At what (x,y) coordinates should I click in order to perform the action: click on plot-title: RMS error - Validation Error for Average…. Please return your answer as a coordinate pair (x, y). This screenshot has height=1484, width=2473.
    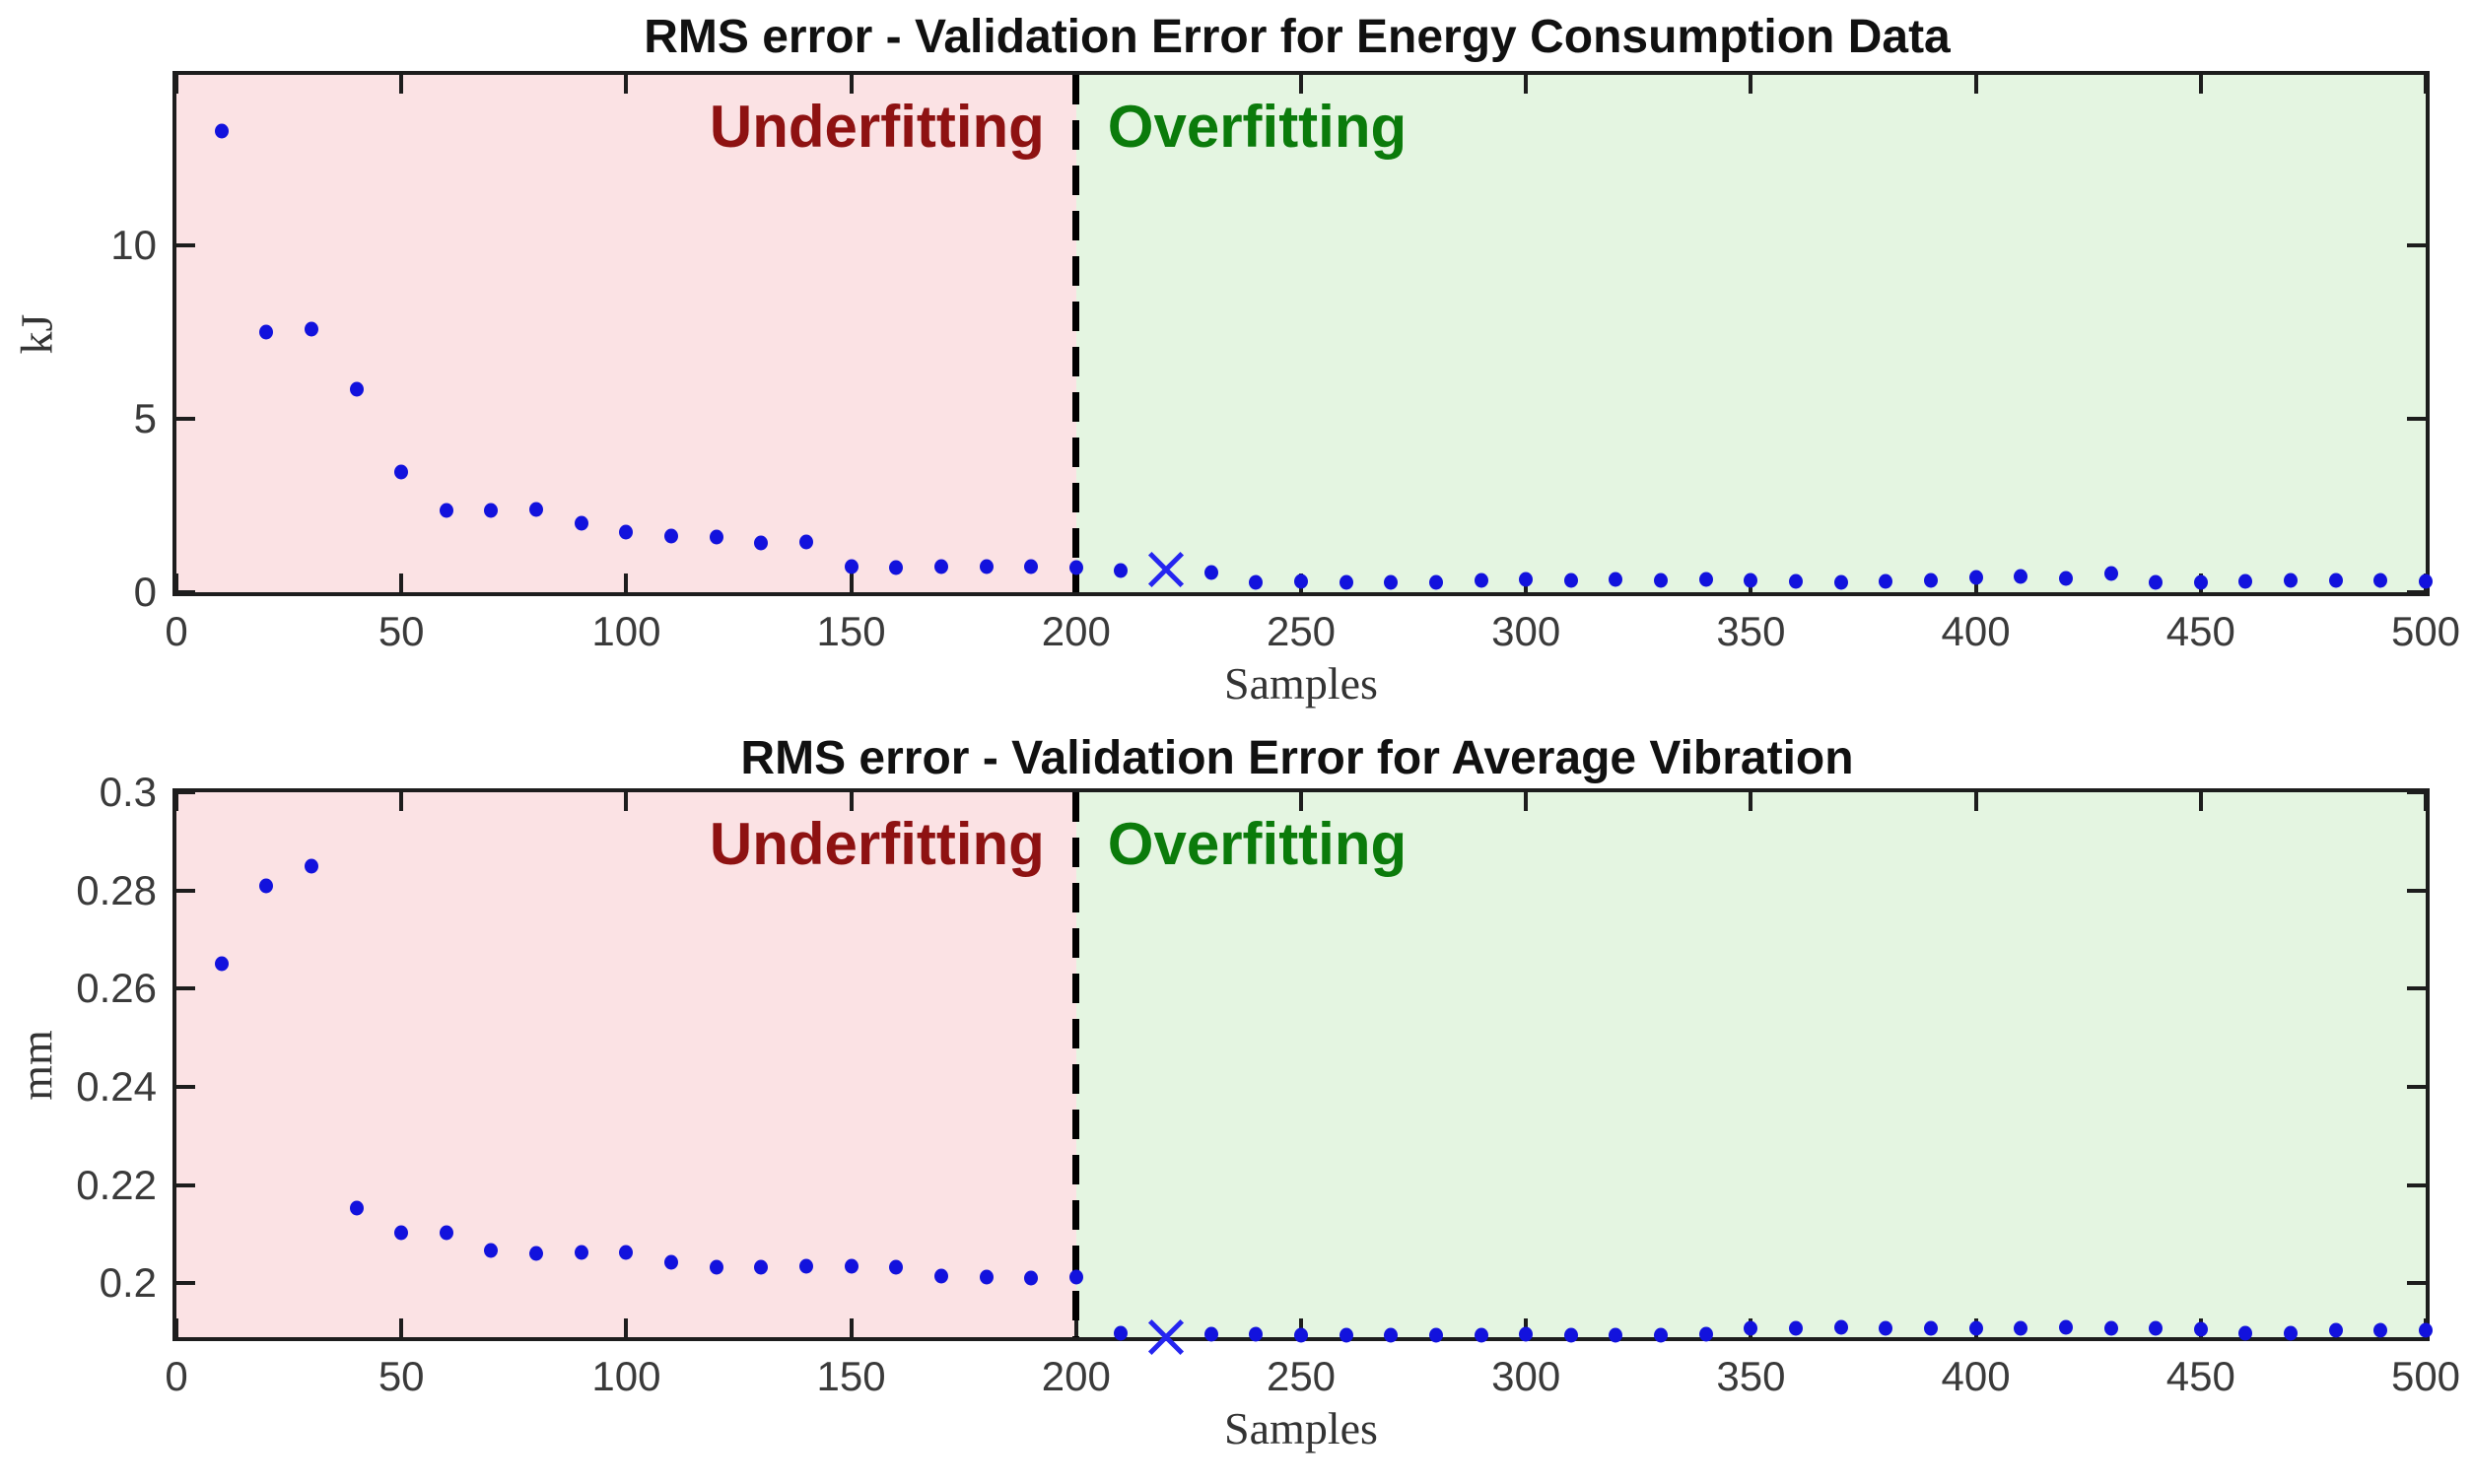
    Looking at the image, I should click on (1297, 758).